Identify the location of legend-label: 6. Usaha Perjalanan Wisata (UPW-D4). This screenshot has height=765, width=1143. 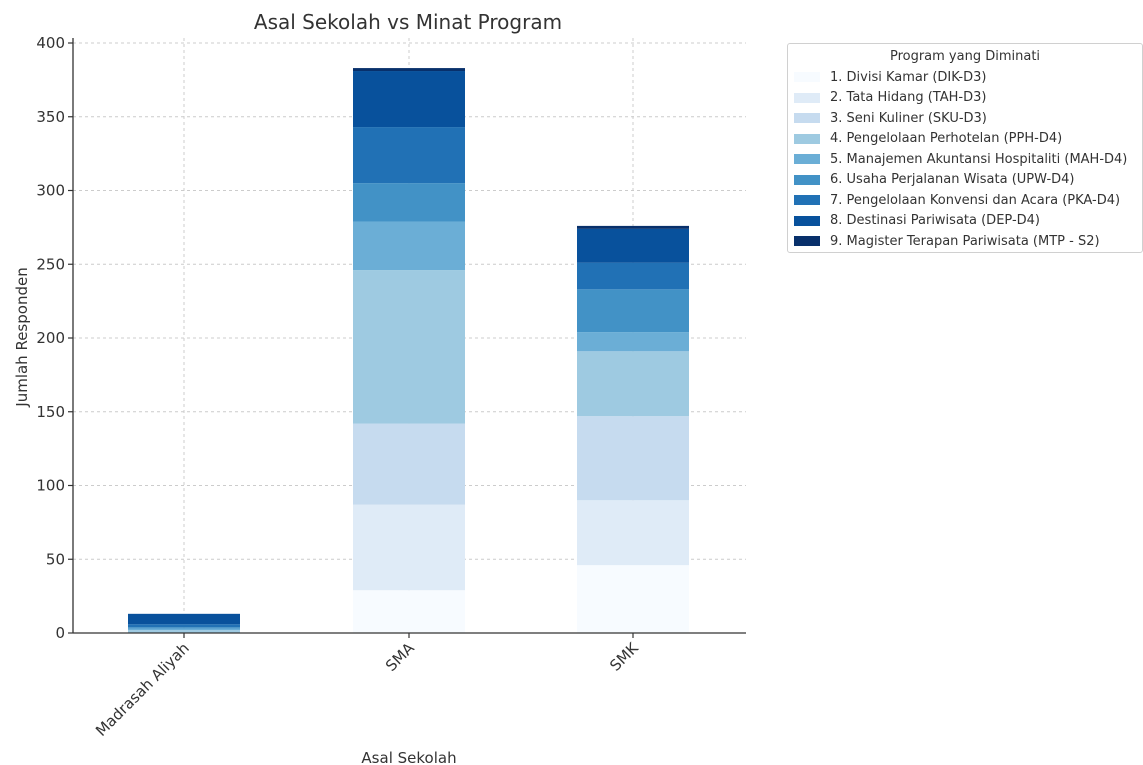
(952, 179).